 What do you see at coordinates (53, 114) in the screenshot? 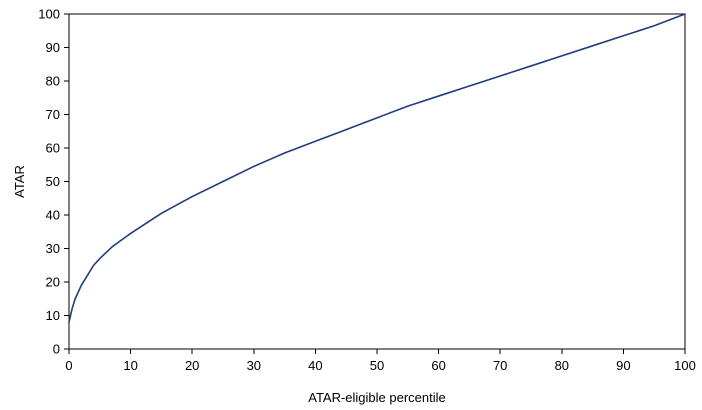
I see `y-tick-label: 70` at bounding box center [53, 114].